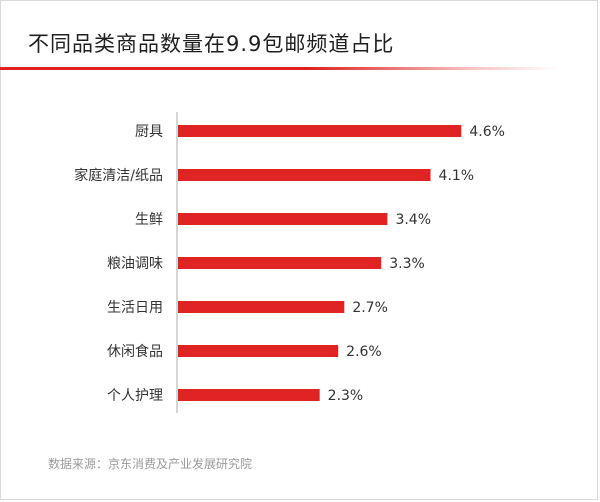 The image size is (600, 502). What do you see at coordinates (413, 220) in the screenshot?
I see `value-label: 3.4%` at bounding box center [413, 220].